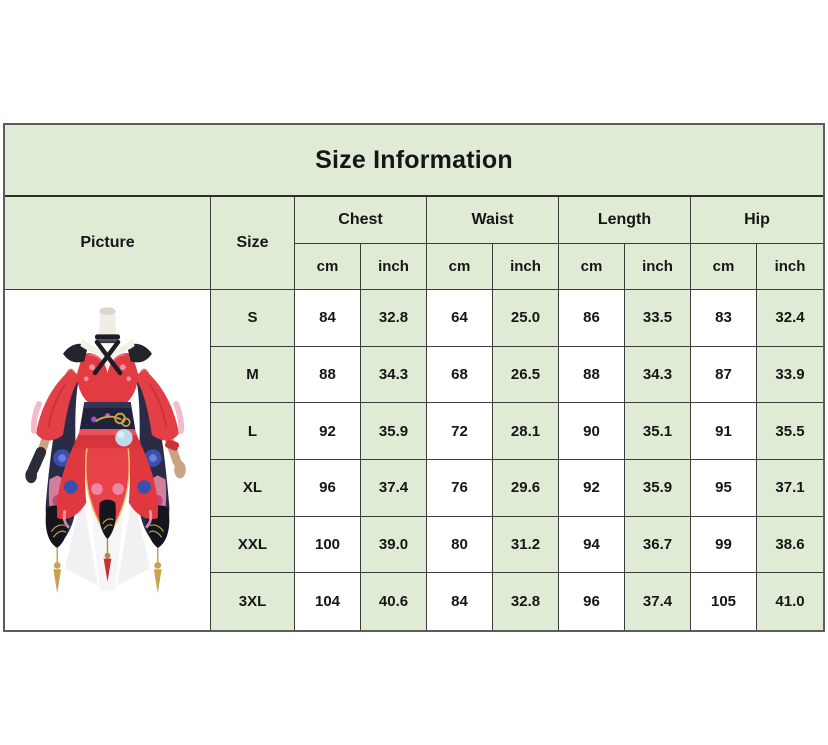 This screenshot has height=745, width=828. What do you see at coordinates (460, 431) in the screenshot?
I see `waist-cm-cell: 72` at bounding box center [460, 431].